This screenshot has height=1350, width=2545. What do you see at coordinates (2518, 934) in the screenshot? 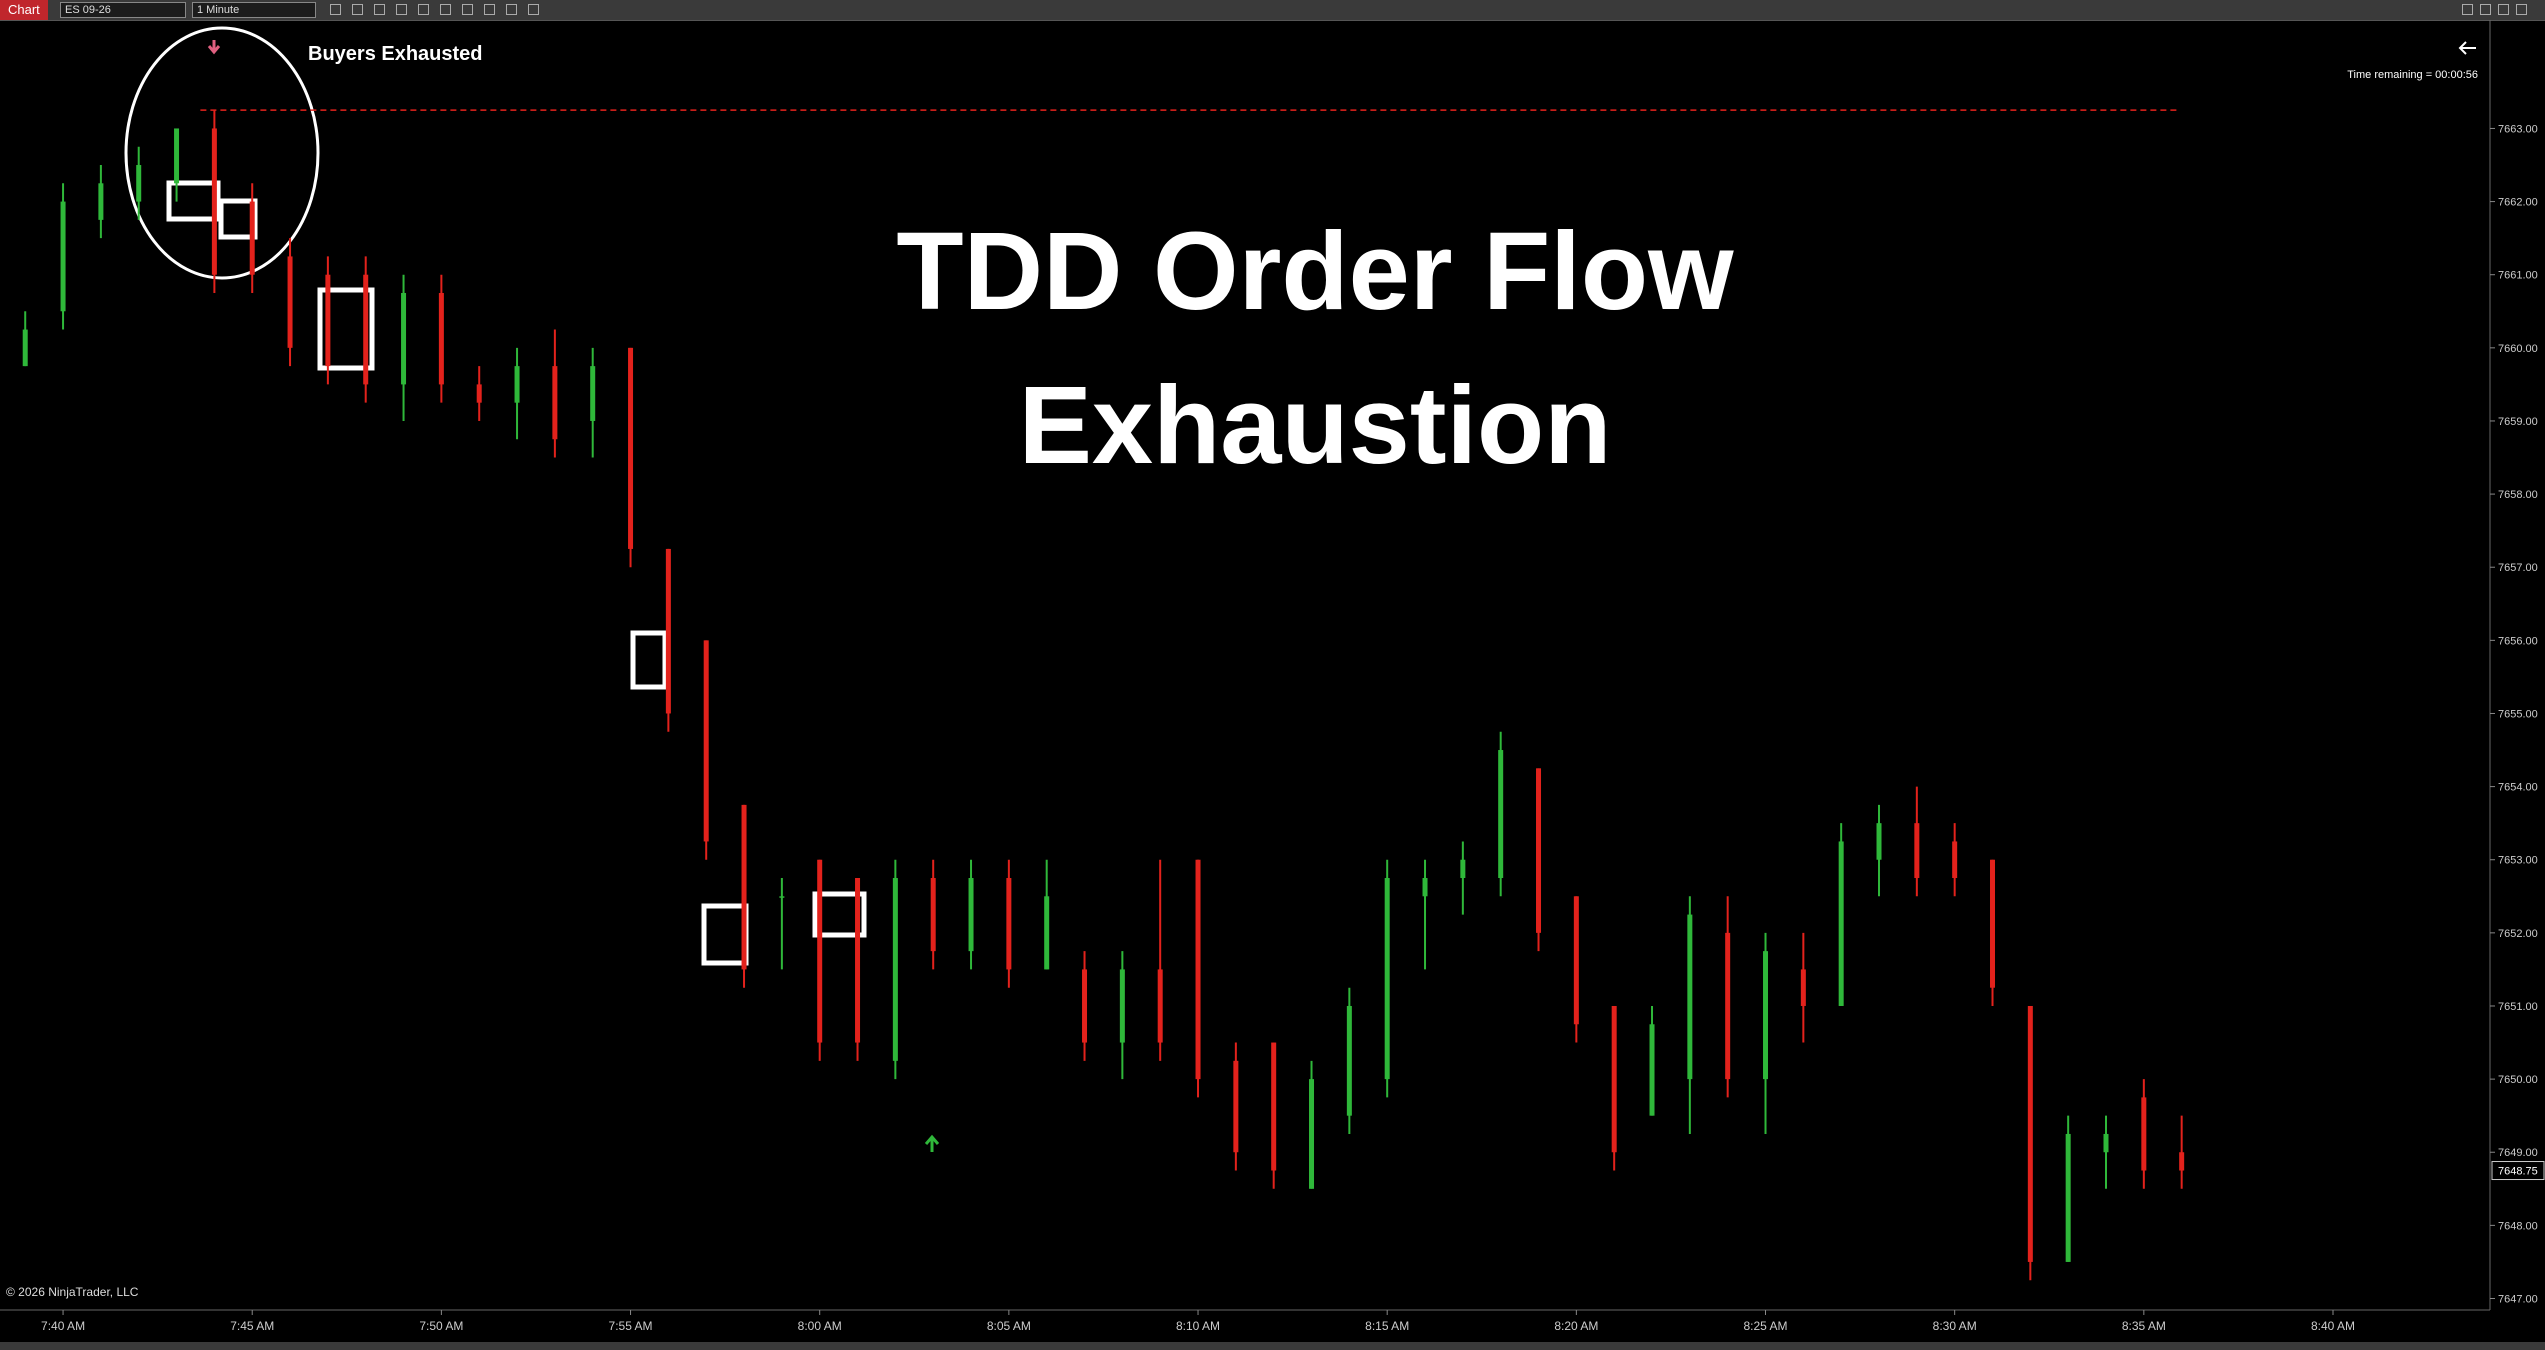
I see `y-tick-label: 7652.00` at bounding box center [2518, 934].